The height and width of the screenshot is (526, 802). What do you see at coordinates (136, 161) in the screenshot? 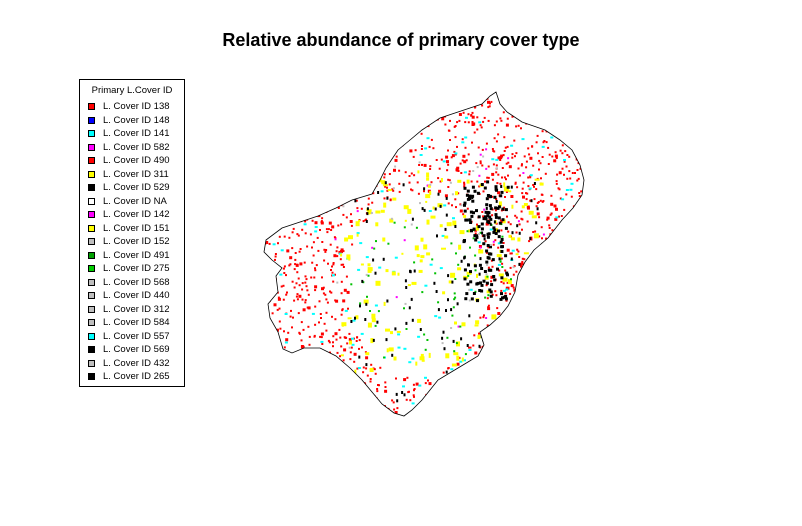
I see `legend-item-label: L. Cover ID 490` at bounding box center [136, 161].